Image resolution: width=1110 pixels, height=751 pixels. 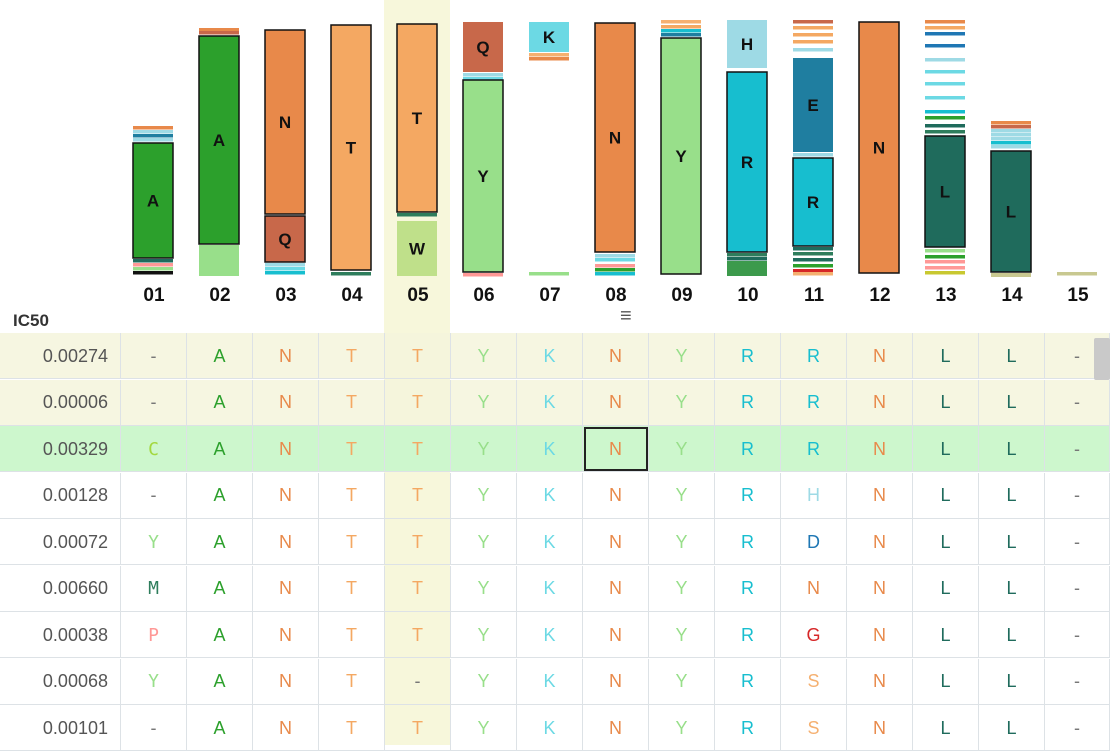 What do you see at coordinates (60, 542) in the screenshot?
I see `ic50-cell: 0.00072` at bounding box center [60, 542].